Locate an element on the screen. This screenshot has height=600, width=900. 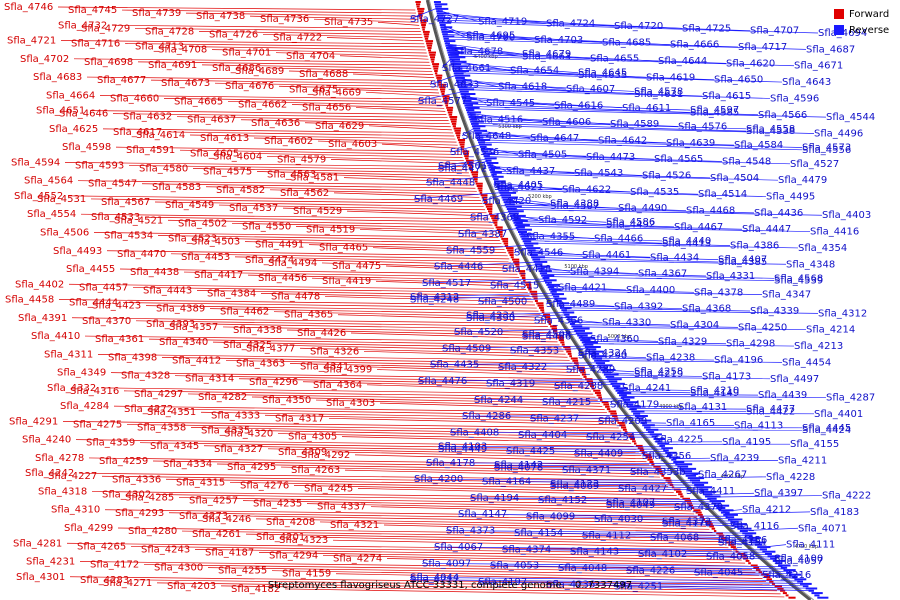
reverse-gene-label: Sfla_4446 is located at coordinates (458, 267).